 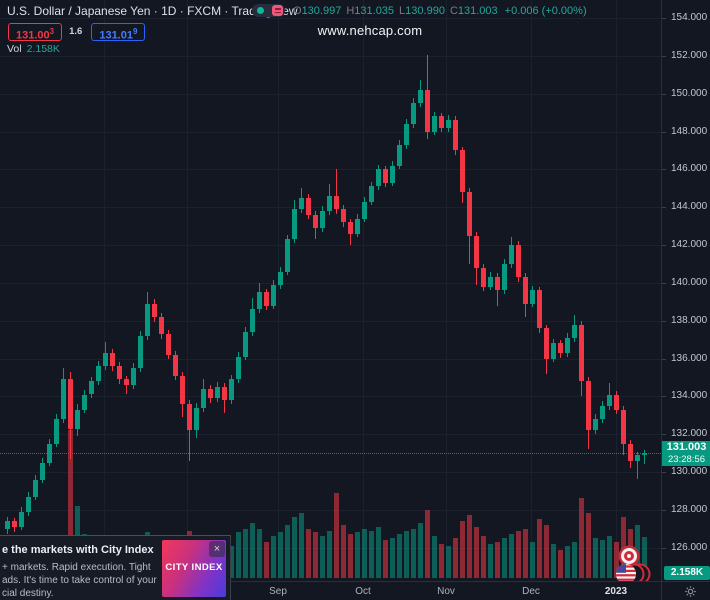 I want to click on city-index-logo: CITY INDEX ×, so click(x=194, y=568).